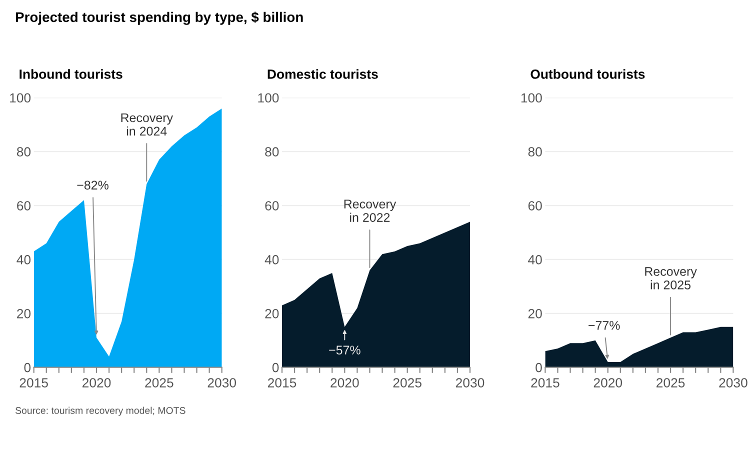  Describe the element at coordinates (587, 74) in the screenshot. I see `chart-subtitle: Outbound tourists` at that location.